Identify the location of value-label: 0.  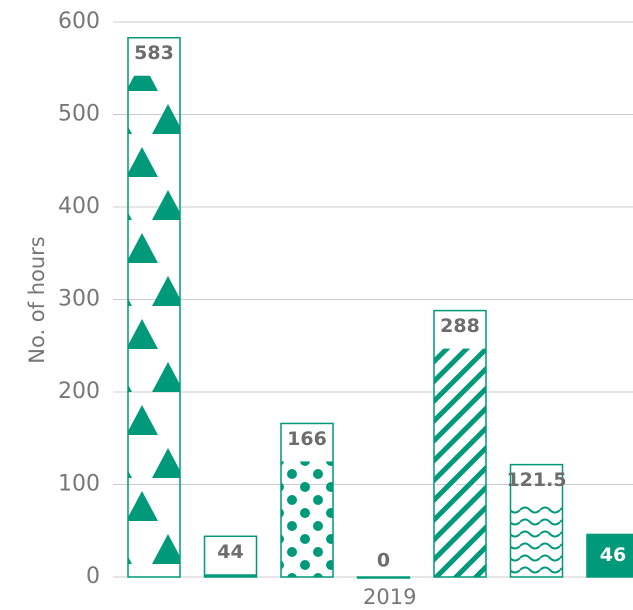
(383, 561).